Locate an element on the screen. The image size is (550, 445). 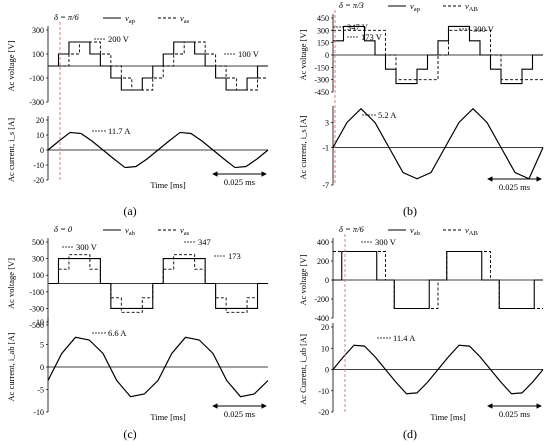
tick-label: 400 is located at coordinates (323, 242).